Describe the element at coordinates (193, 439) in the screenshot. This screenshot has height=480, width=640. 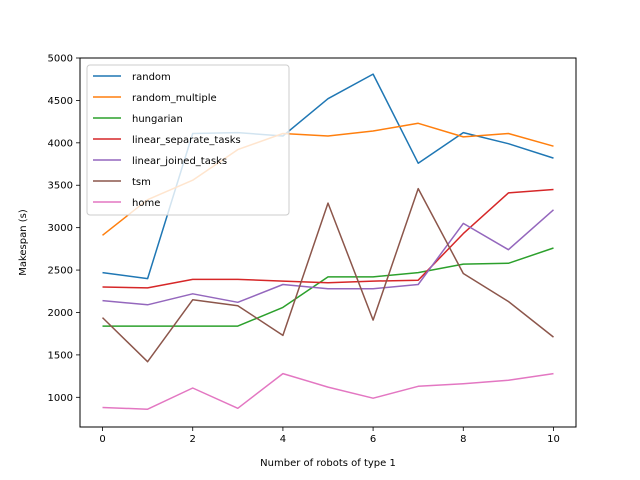
I see `x-tick-label: 2` at that location.